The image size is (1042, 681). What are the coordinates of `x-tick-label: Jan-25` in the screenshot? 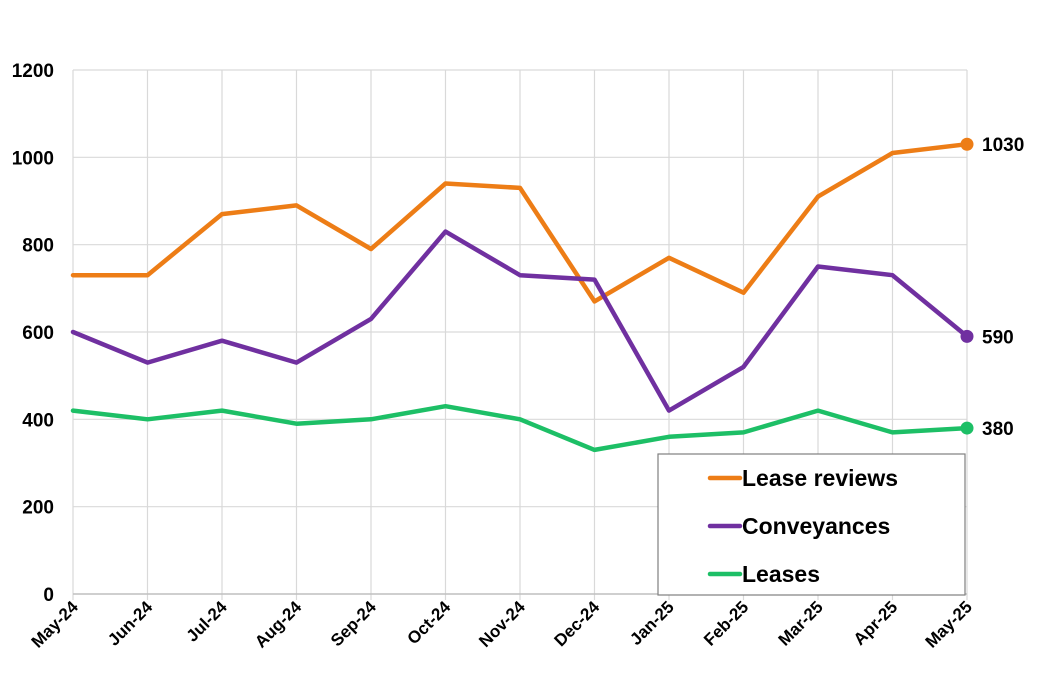 It's located at (652, 623).